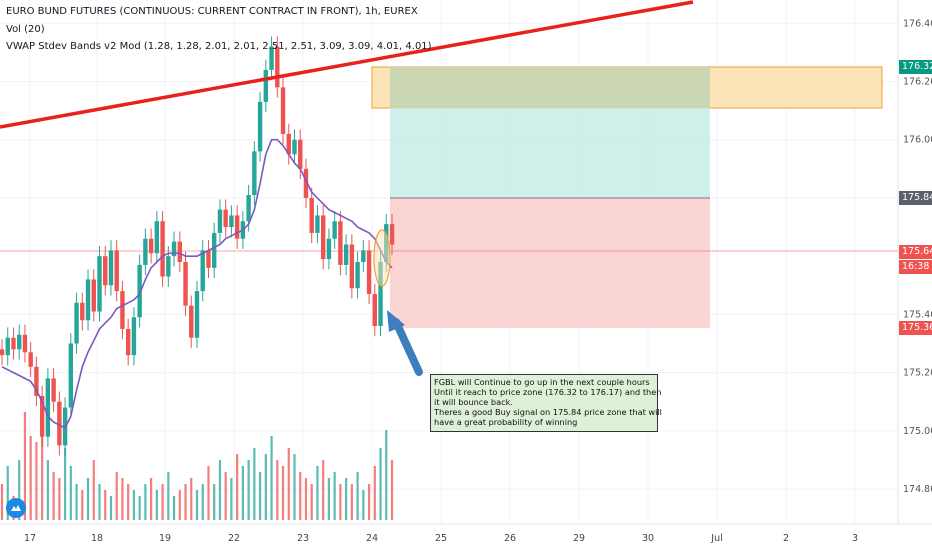 The width and height of the screenshot is (932, 550). I want to click on date-tick-label: 30, so click(648, 538).